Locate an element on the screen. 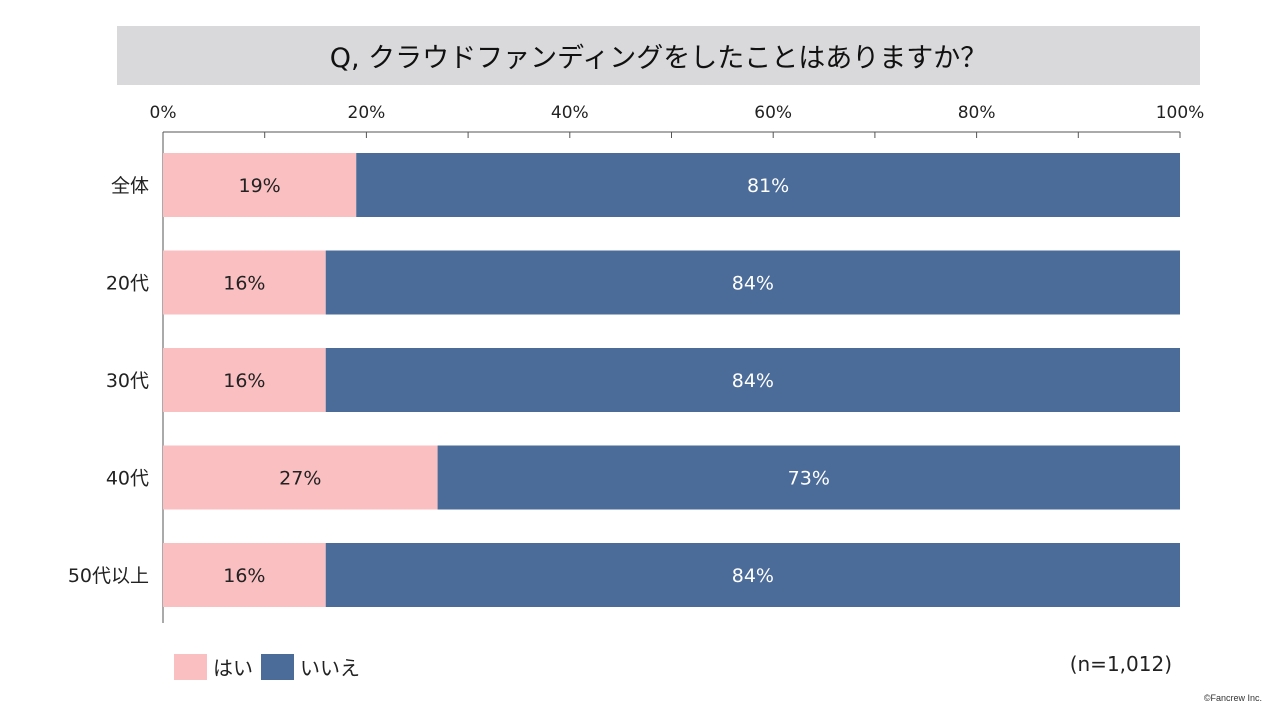  data-label-no: 73% is located at coordinates (809, 479).